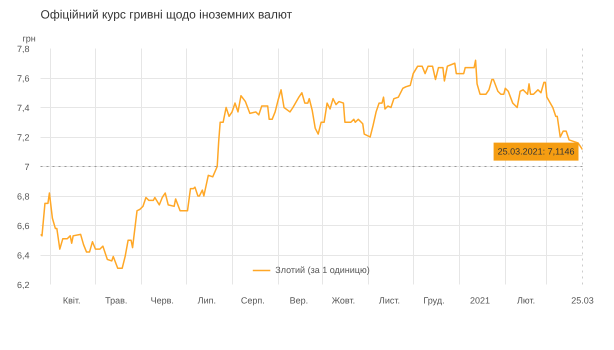 The image size is (614, 350). I want to click on y-tick-label: 7,8, so click(23, 49).